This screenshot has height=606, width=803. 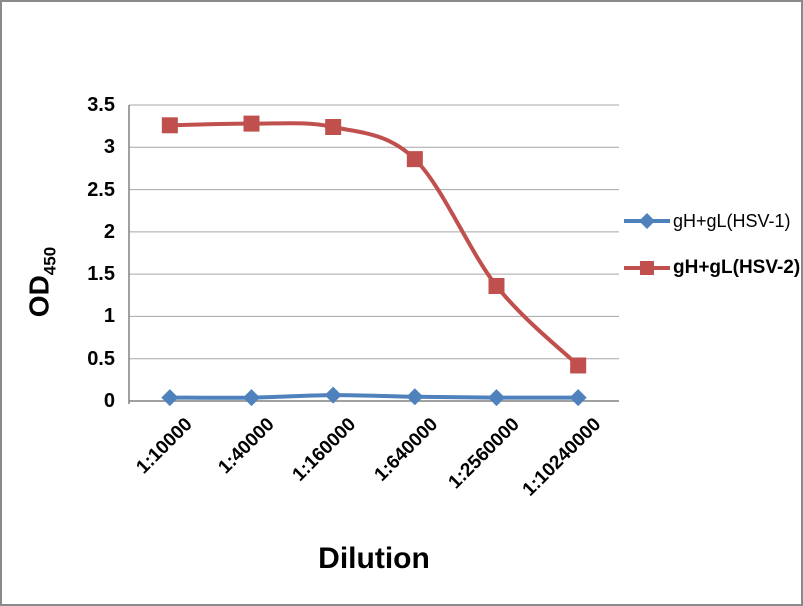 What do you see at coordinates (109, 231) in the screenshot?
I see `y-tick-label-2: 2` at bounding box center [109, 231].